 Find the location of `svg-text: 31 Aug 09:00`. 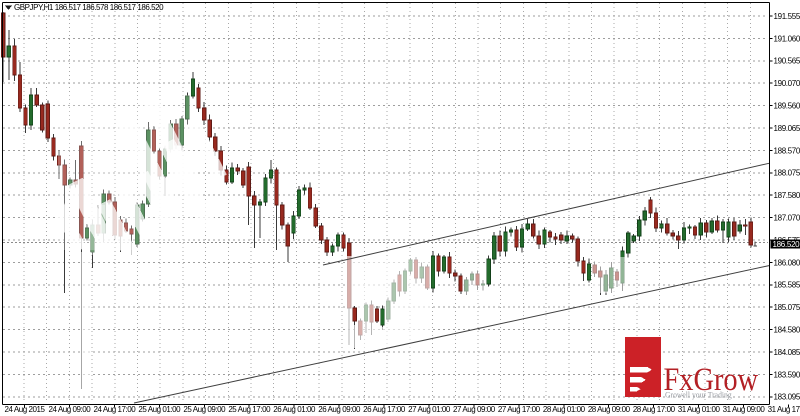

svg-text: 31 Aug 09:00 is located at coordinates (744, 409).